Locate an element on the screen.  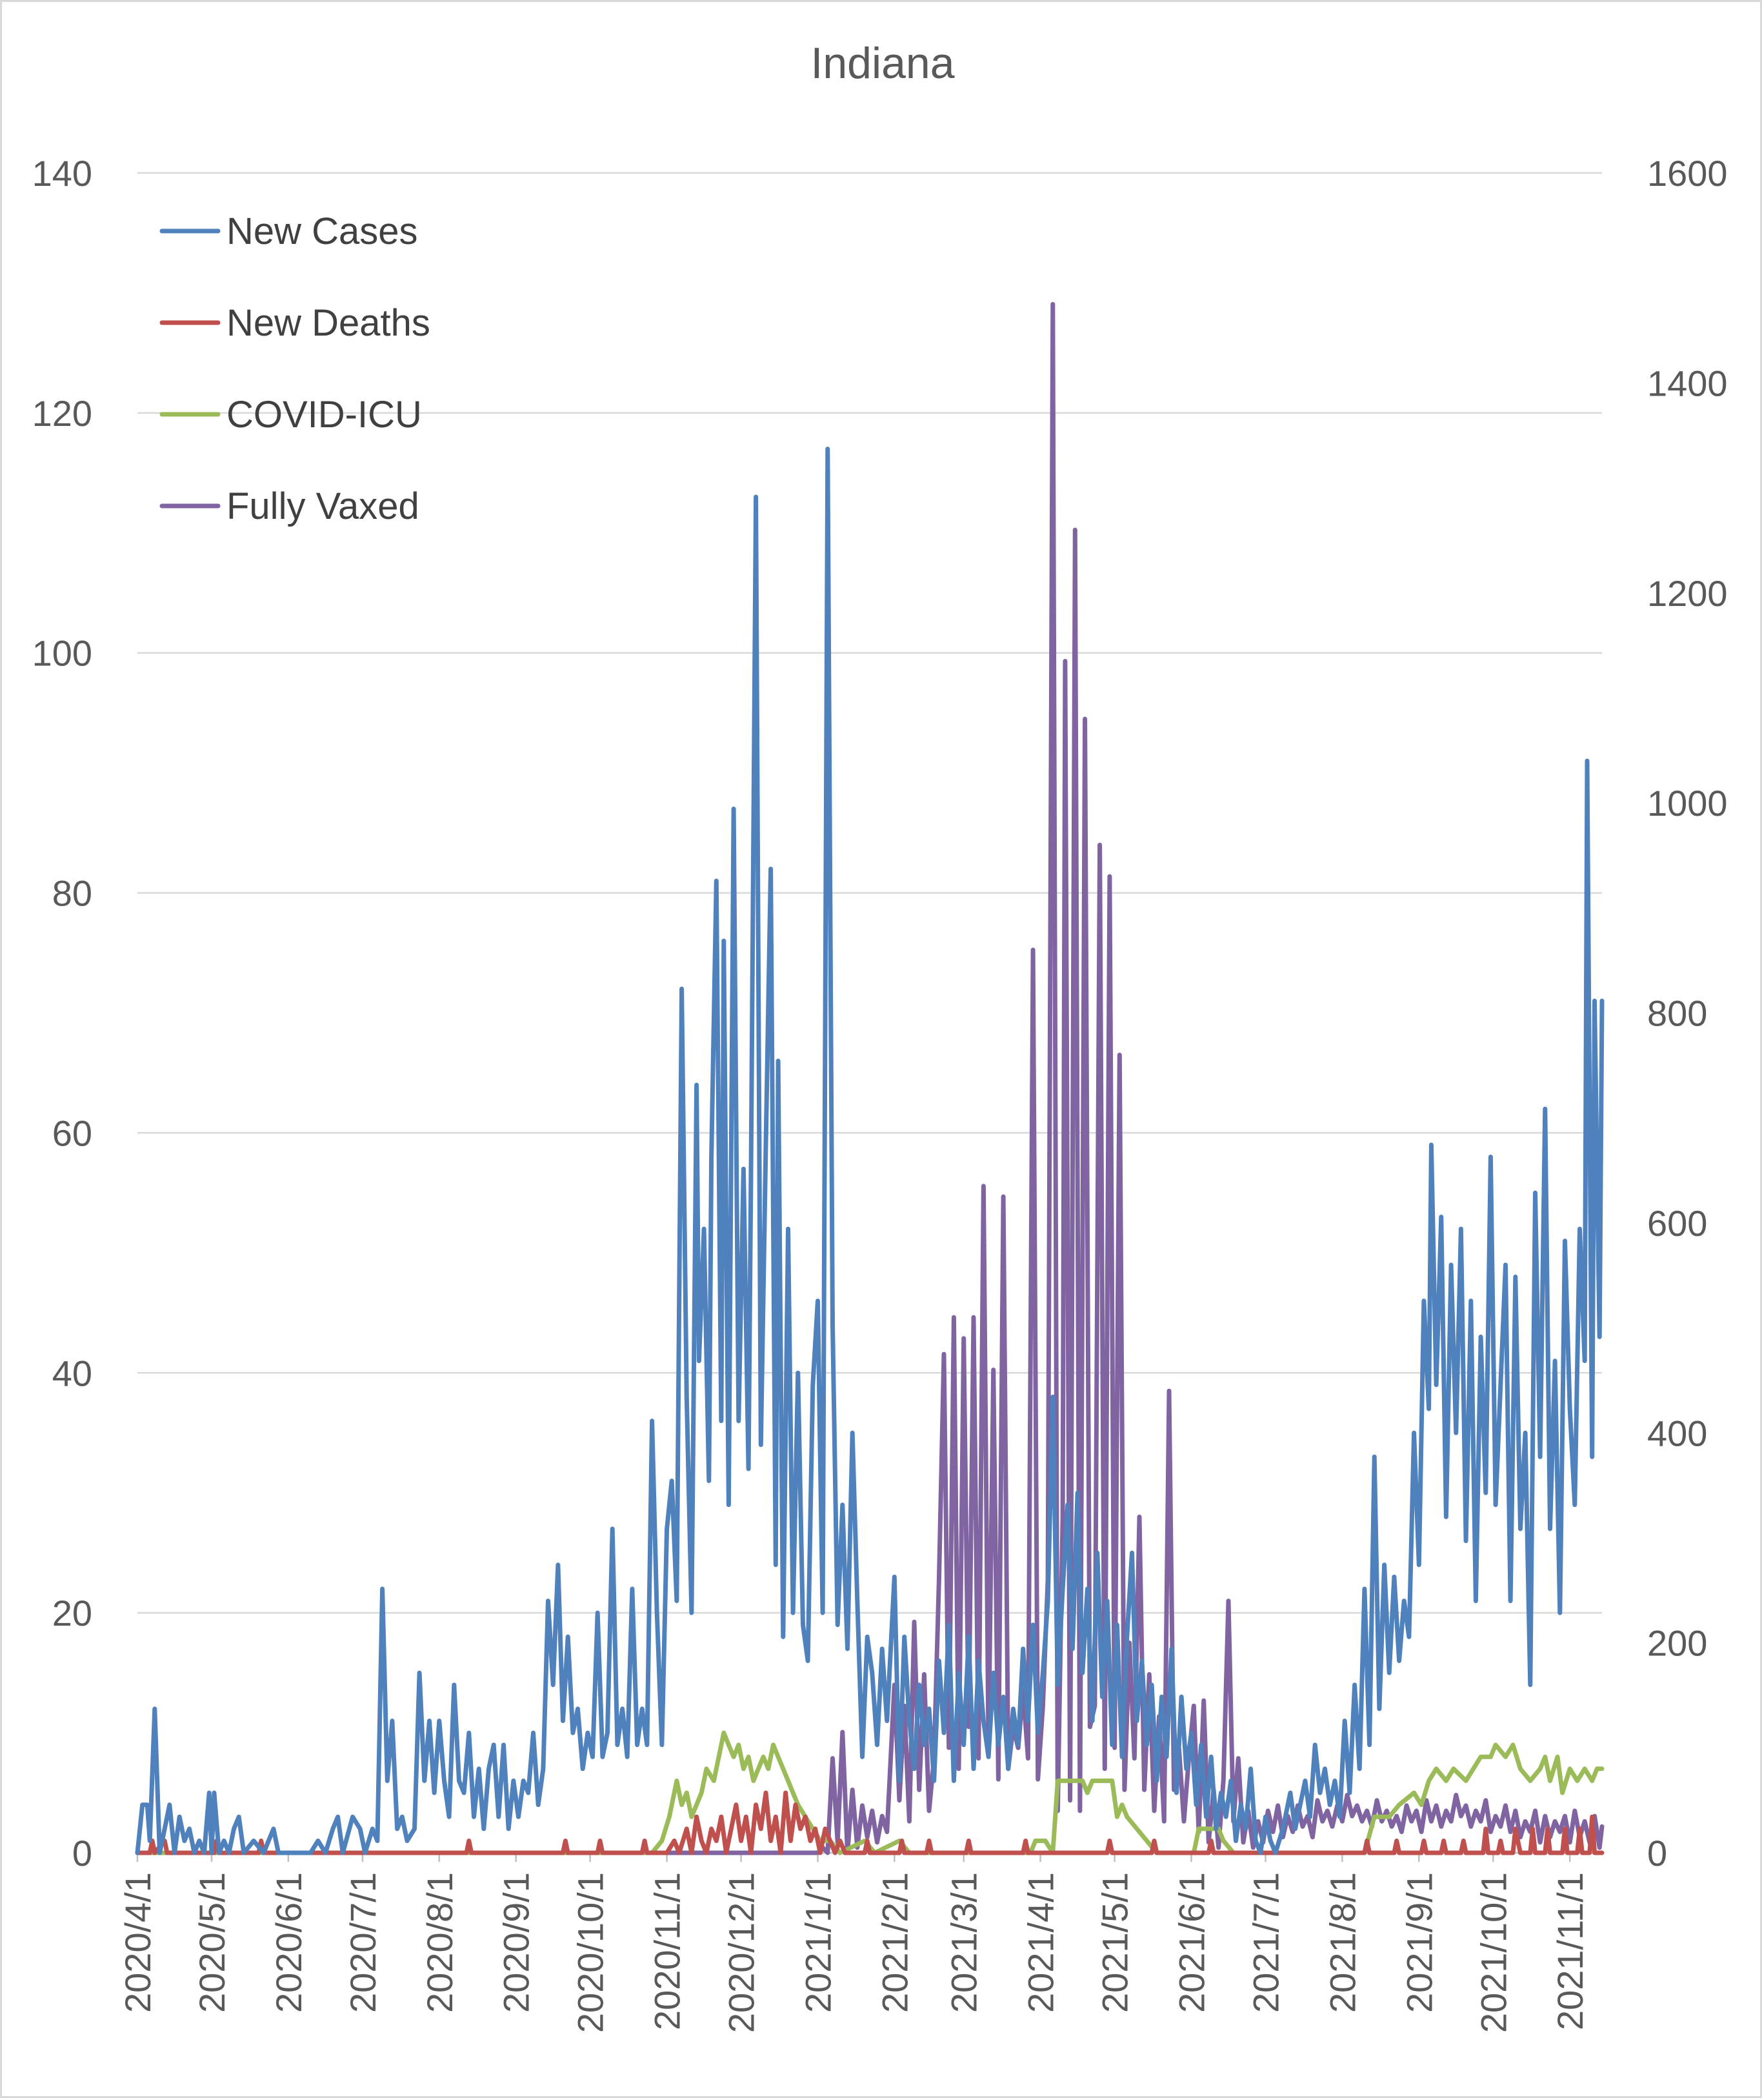
x-tick-label: 2021/11/1 is located at coordinates (1570, 1951).